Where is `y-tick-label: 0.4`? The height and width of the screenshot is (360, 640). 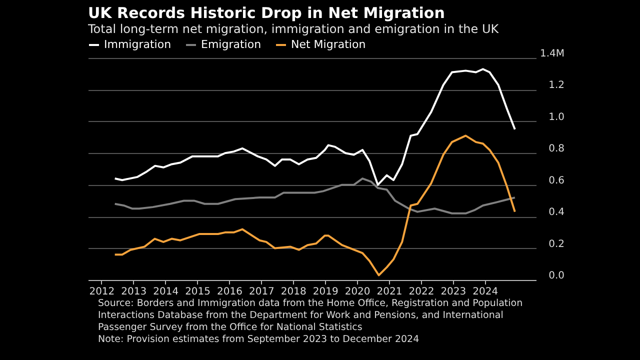 y-tick-label: 0.4 is located at coordinates (556, 212).